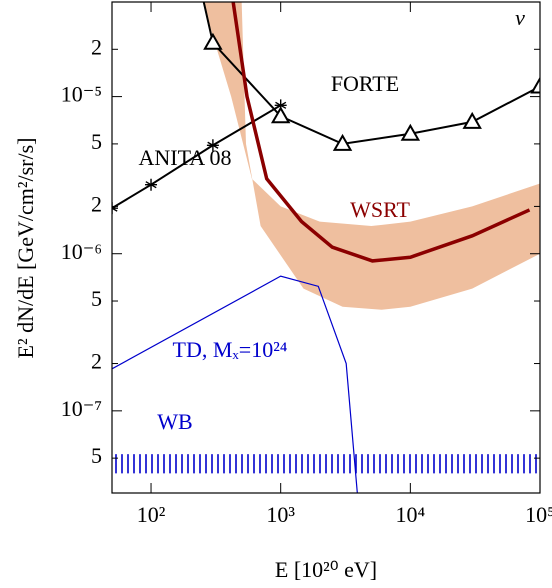 This screenshot has height=588, width=552. I want to click on y-axis-label: E² dN/dE [GeV/cm²/sr/s], so click(25, 248).